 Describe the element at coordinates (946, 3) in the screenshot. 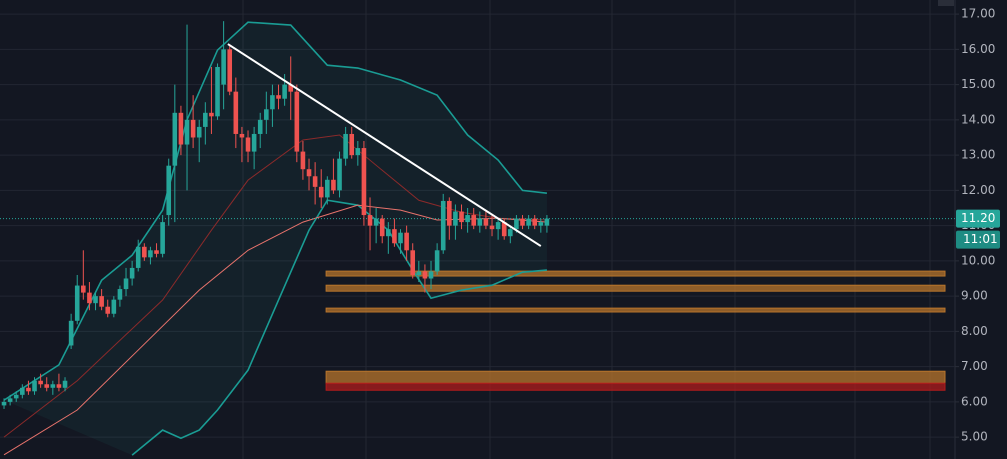

I see `corner-button` at that location.